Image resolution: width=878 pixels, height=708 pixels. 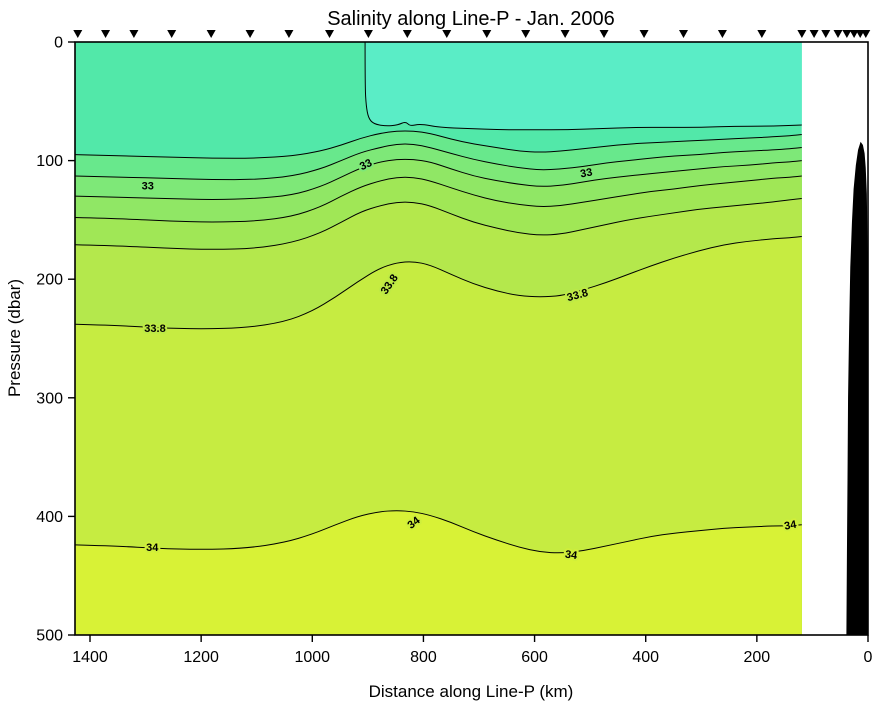 I want to click on station-markers, so click(x=472, y=34).